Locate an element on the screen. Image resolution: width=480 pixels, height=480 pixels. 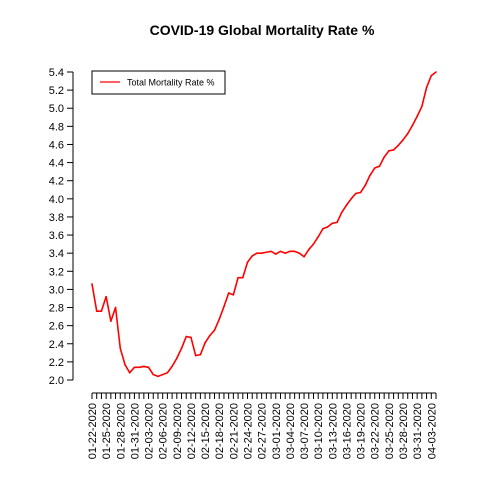
x-tick-label: 03-07-2020 is located at coordinates (305, 431).